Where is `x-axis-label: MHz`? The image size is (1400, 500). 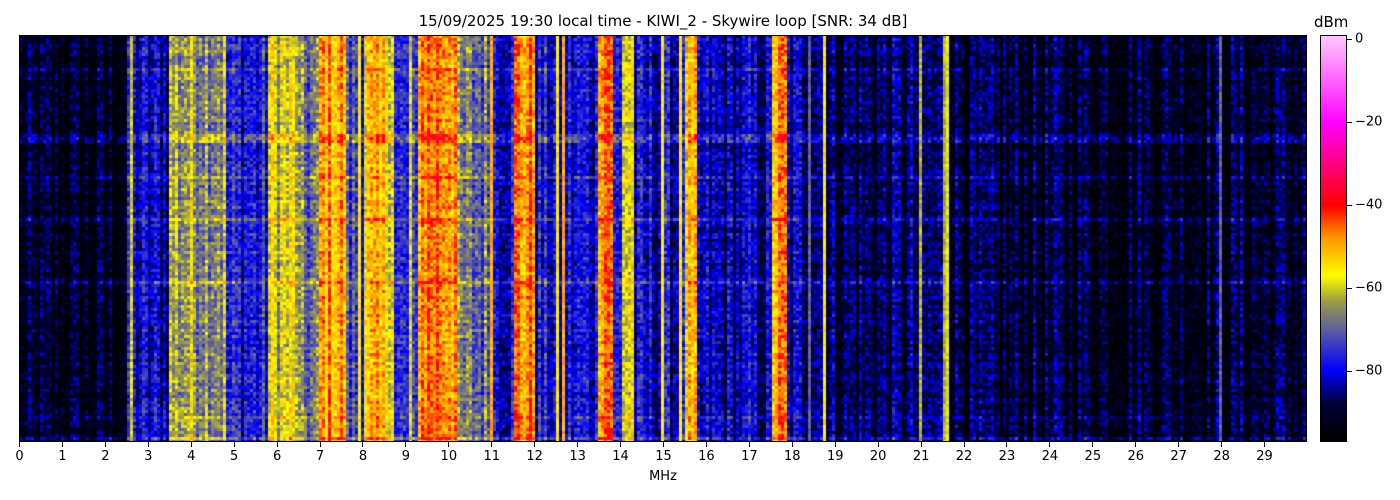 x-axis-label: MHz is located at coordinates (663, 476).